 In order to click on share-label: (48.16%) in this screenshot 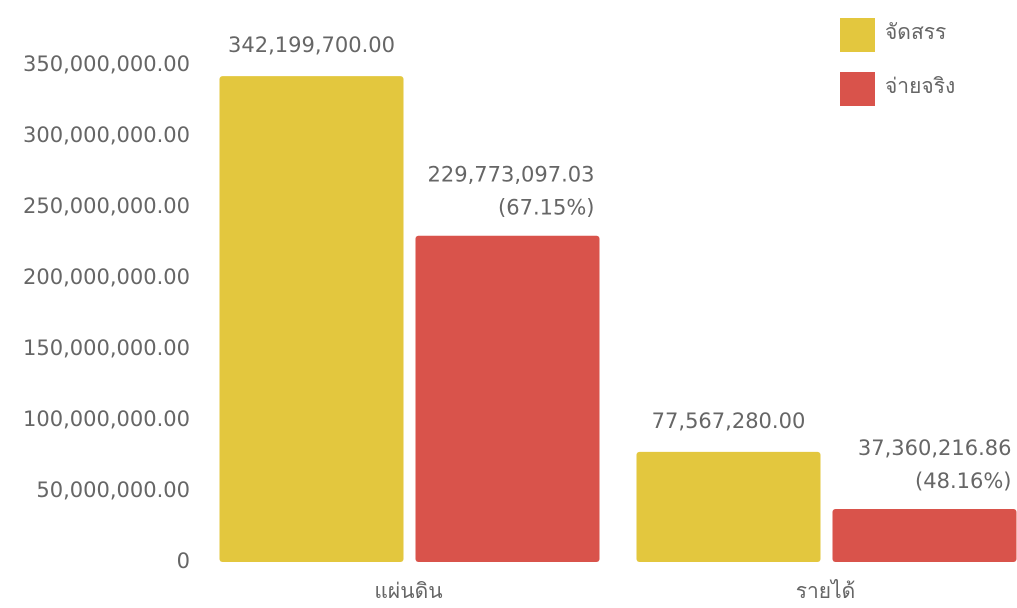, I will do `click(963, 481)`.